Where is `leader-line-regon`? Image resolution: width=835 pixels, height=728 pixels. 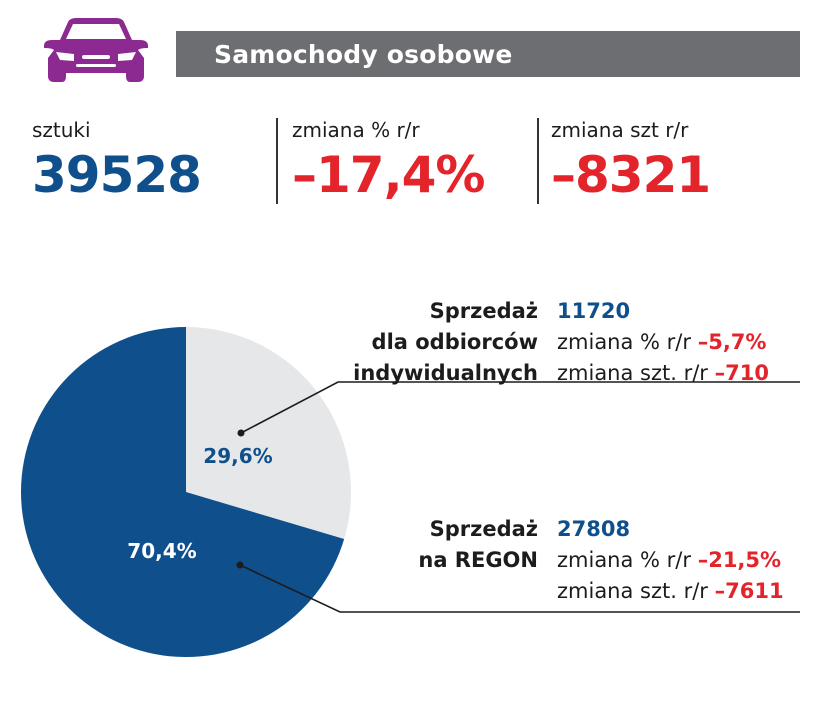 leader-line-regon is located at coordinates (519, 588).